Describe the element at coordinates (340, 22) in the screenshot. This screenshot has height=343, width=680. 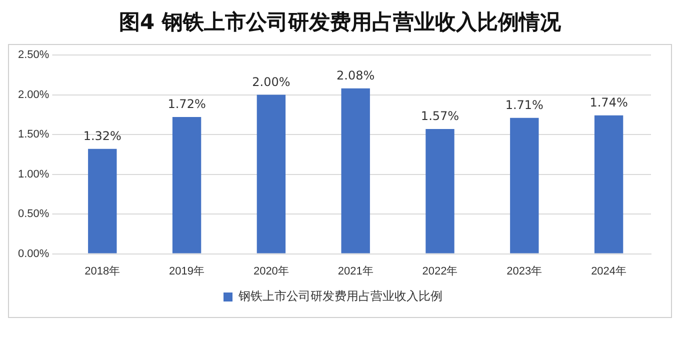
I see `chart-title: 图4 钢铁上市公司研发费用占营业收入比例情况` at that location.